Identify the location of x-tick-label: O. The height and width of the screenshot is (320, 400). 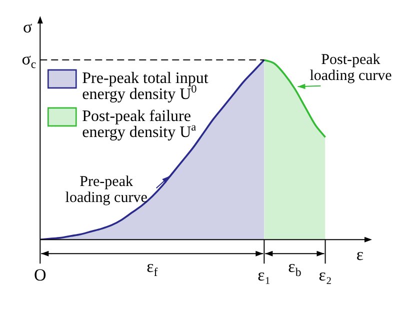
(40, 274).